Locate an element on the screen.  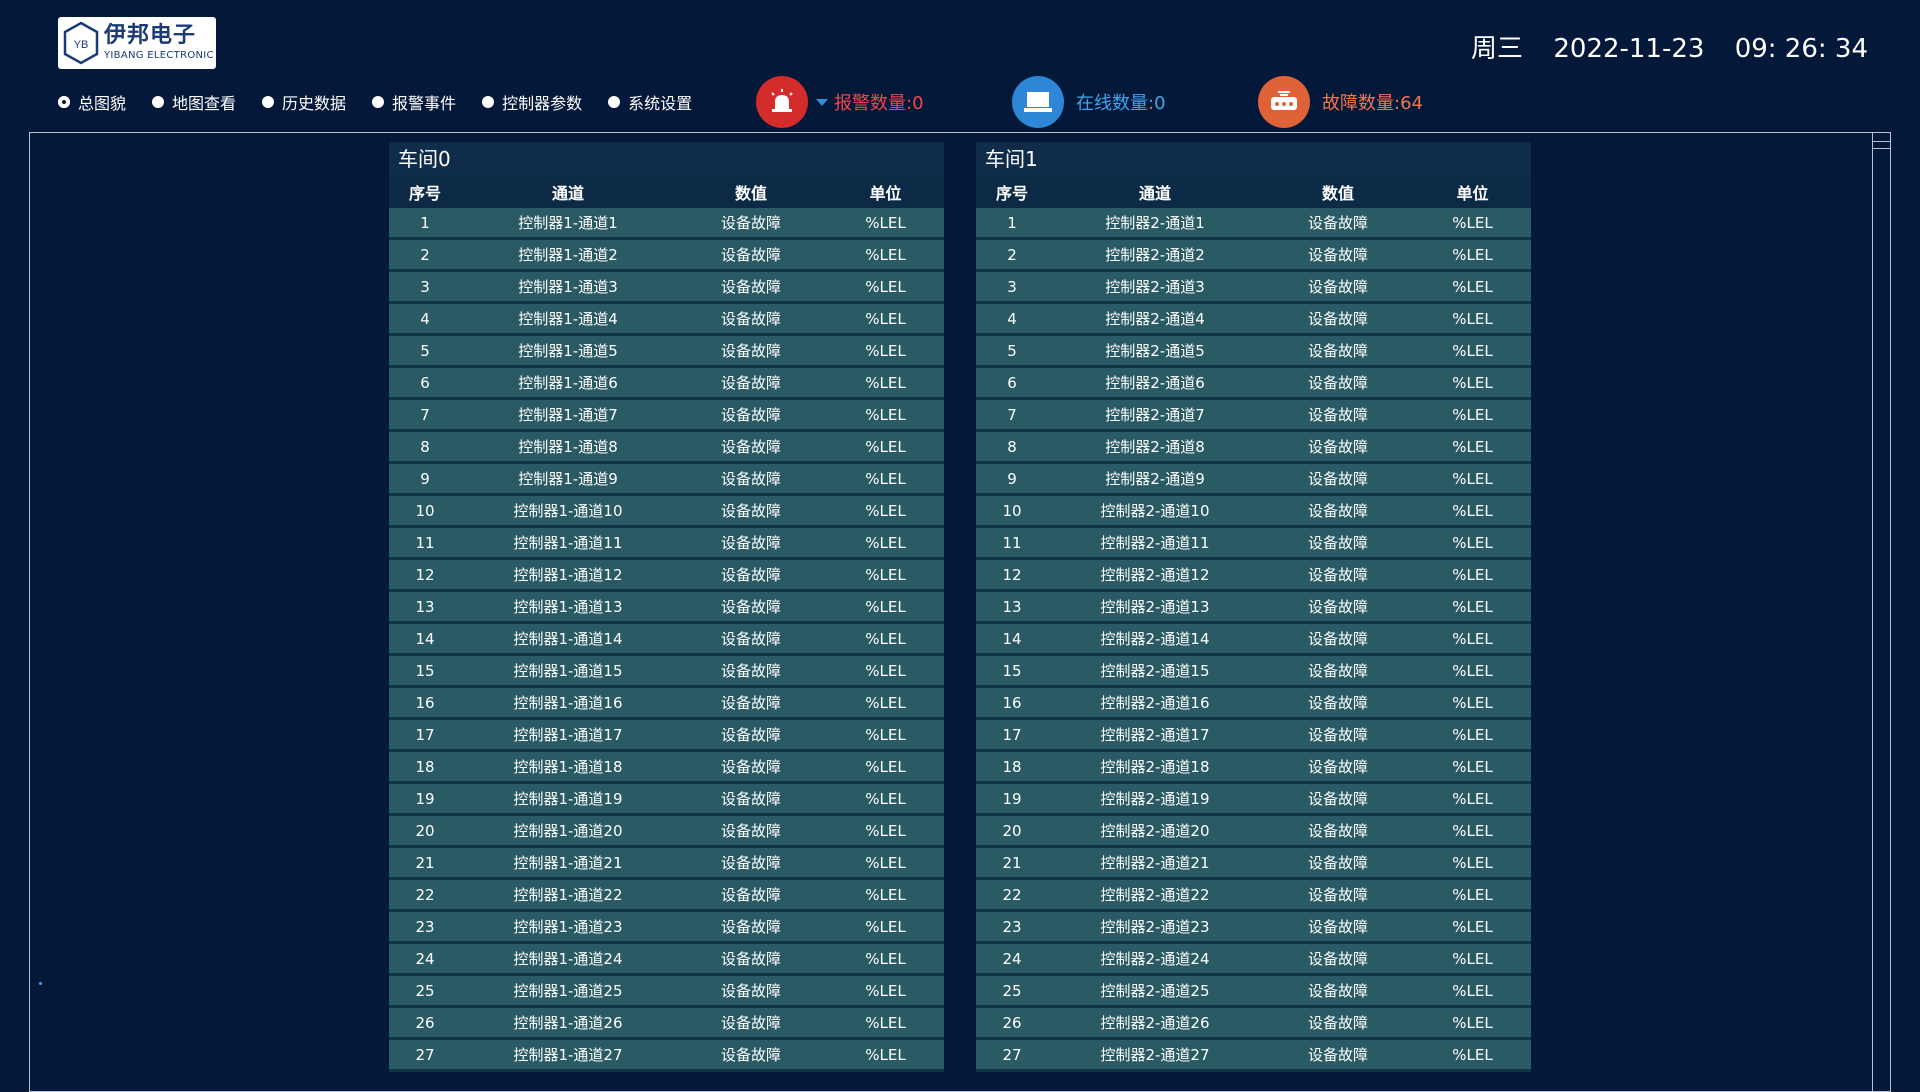
table-row: 19 控制器1-通道19 设备故障 %LEL is located at coordinates (666, 800).